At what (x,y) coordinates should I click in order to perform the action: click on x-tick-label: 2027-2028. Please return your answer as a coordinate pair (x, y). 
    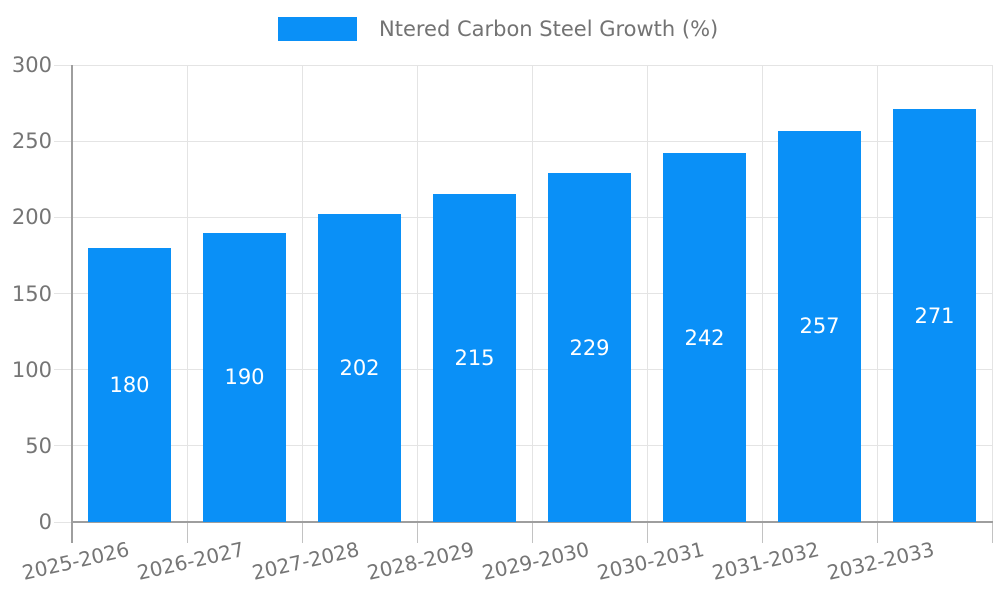
    Looking at the image, I should click on (306, 561).